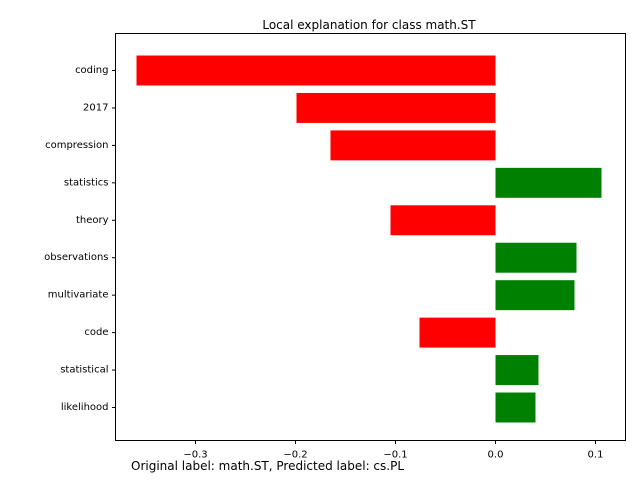 This screenshot has width=640, height=480. Describe the element at coordinates (86, 182) in the screenshot. I see `ytick-label: statistics` at that location.